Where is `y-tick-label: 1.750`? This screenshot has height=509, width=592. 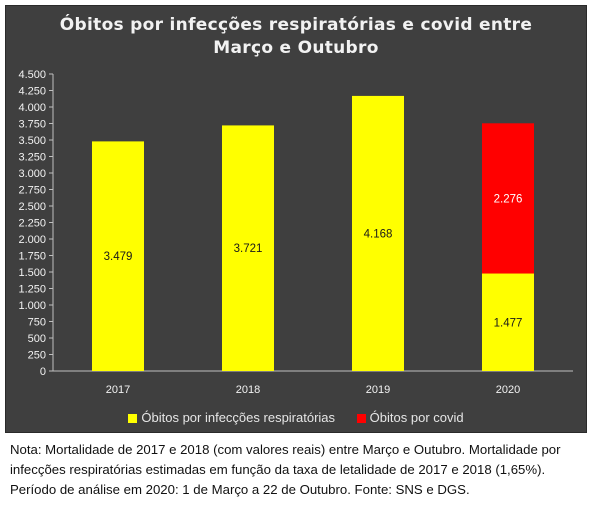 y-tick-label: 1.750 is located at coordinates (32, 257).